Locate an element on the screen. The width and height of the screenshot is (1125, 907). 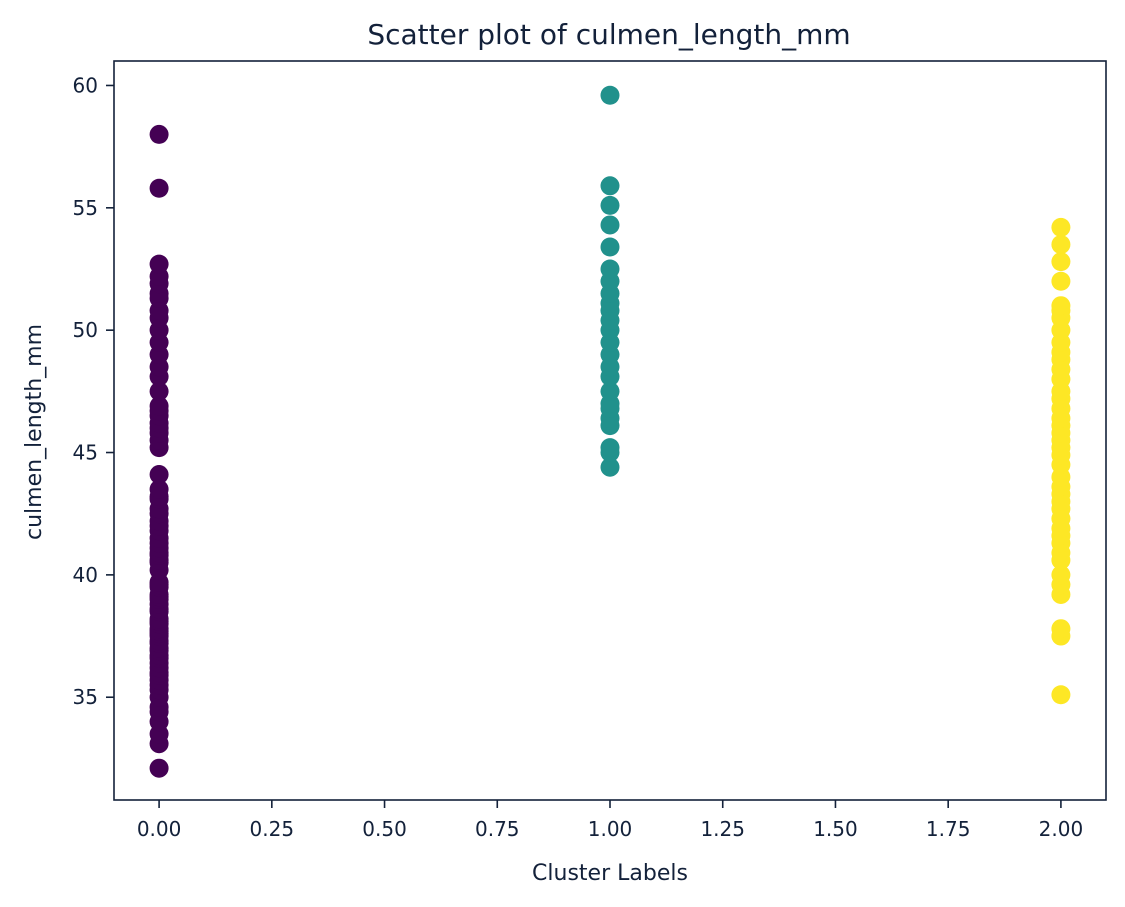
x-tick-label: 1.00 is located at coordinates (610, 829).